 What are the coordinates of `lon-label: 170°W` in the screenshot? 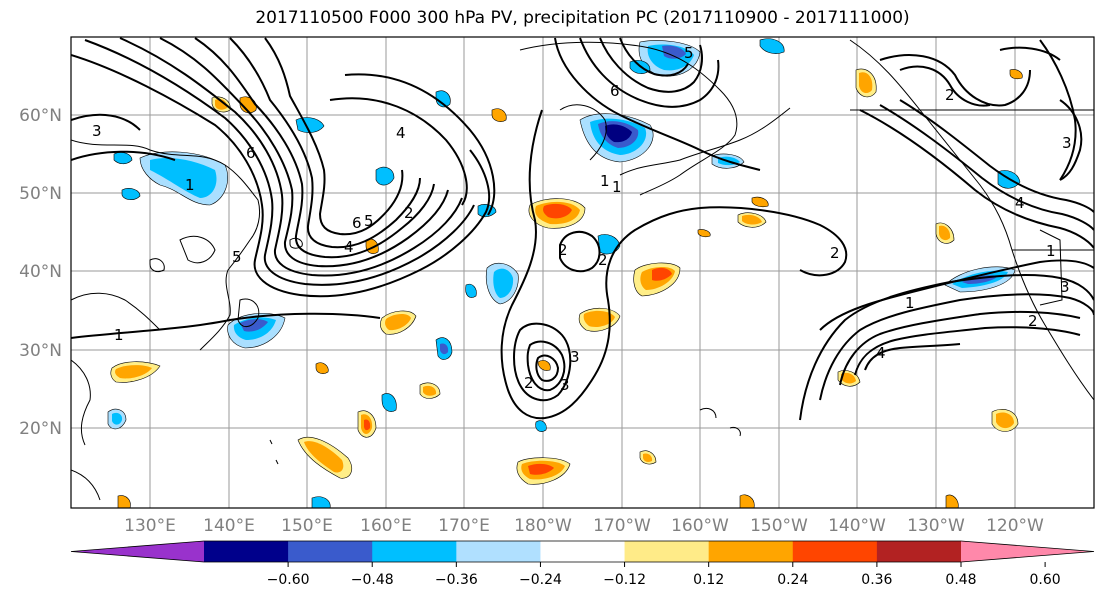 It's located at (622, 526).